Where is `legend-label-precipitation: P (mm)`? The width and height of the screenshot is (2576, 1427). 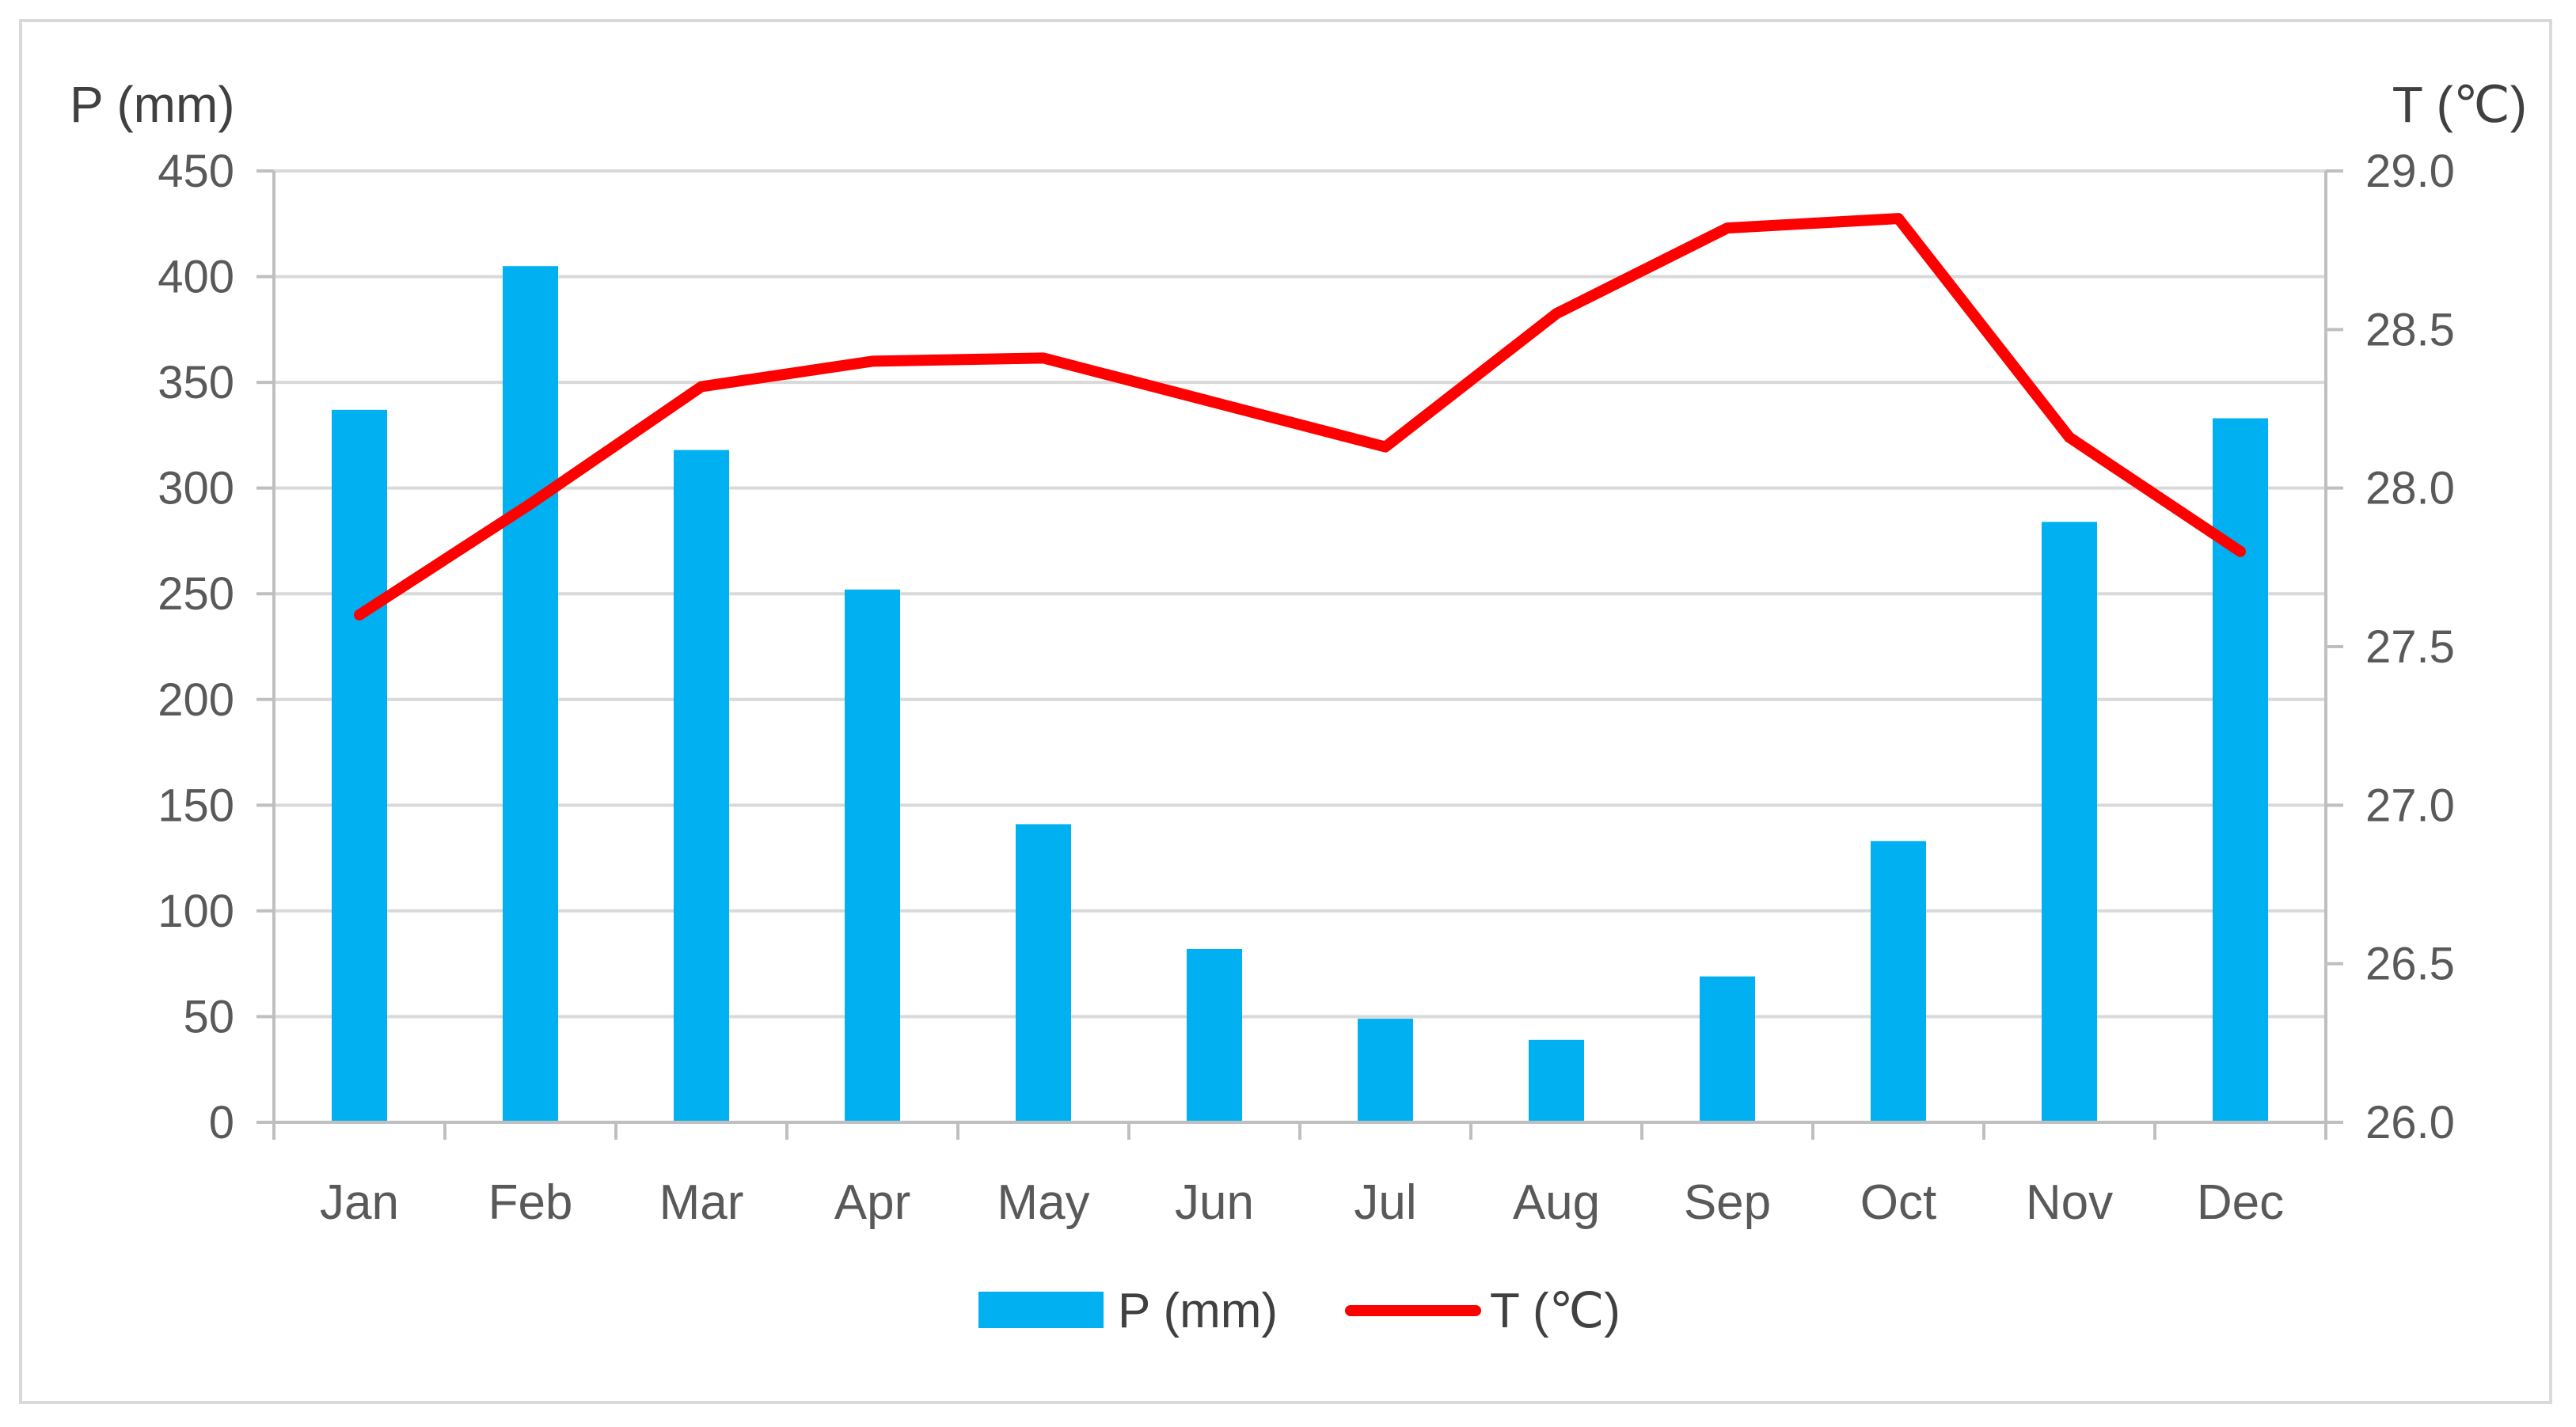 legend-label-precipitation: P (mm) is located at coordinates (1198, 1311).